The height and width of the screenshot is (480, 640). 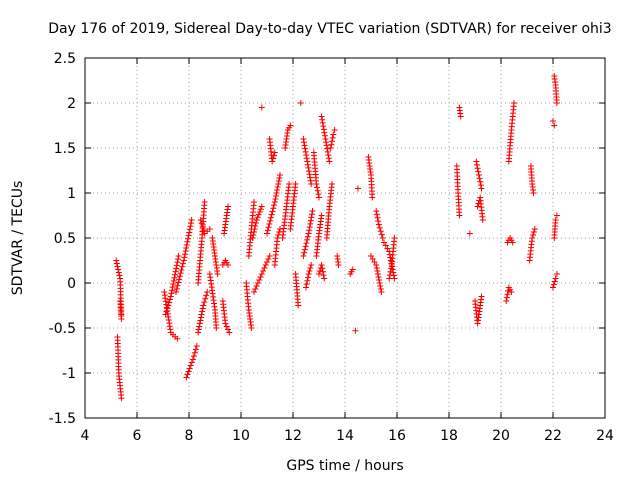 What do you see at coordinates (65, 59) in the screenshot?
I see `y-tick-label: 2.5` at bounding box center [65, 59].